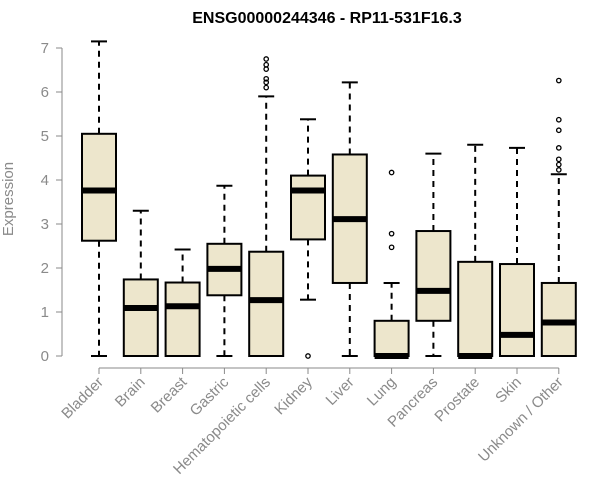  Describe the element at coordinates (382, 392) in the screenshot. I see `x-tick-label: Lung` at that location.